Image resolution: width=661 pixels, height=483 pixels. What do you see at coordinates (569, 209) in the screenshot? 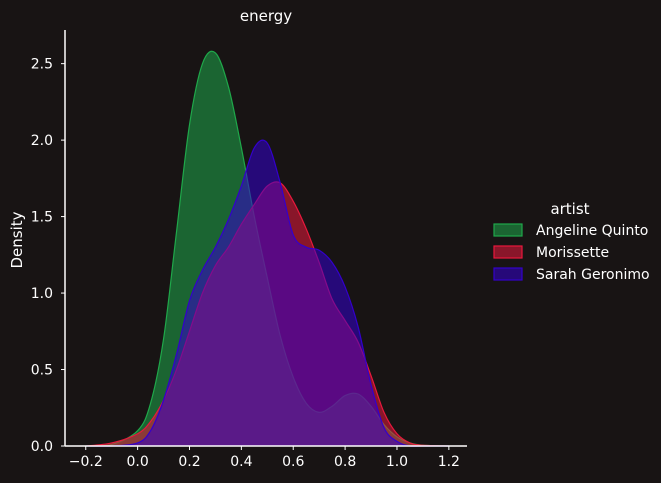
I see `legend-title: artist` at bounding box center [569, 209].